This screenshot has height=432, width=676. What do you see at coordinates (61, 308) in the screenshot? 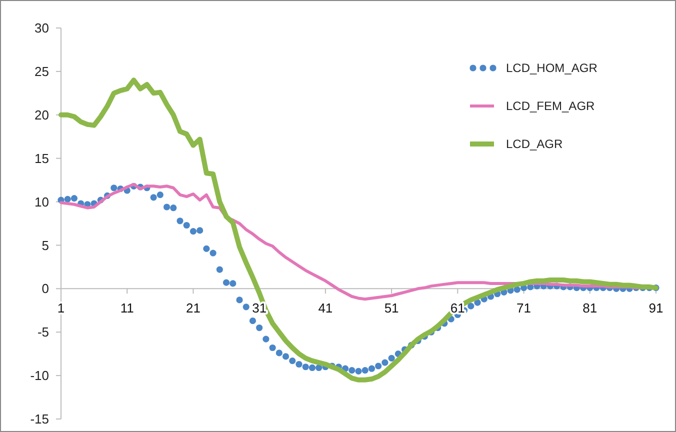
I see `x-tick-label: 1` at bounding box center [61, 308].